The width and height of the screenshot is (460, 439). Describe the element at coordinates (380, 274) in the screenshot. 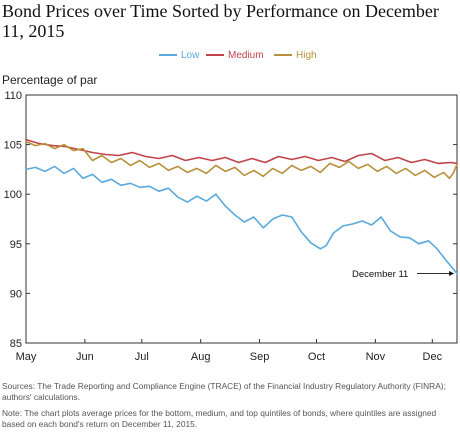

I see `annotation-label: December 11` at that location.